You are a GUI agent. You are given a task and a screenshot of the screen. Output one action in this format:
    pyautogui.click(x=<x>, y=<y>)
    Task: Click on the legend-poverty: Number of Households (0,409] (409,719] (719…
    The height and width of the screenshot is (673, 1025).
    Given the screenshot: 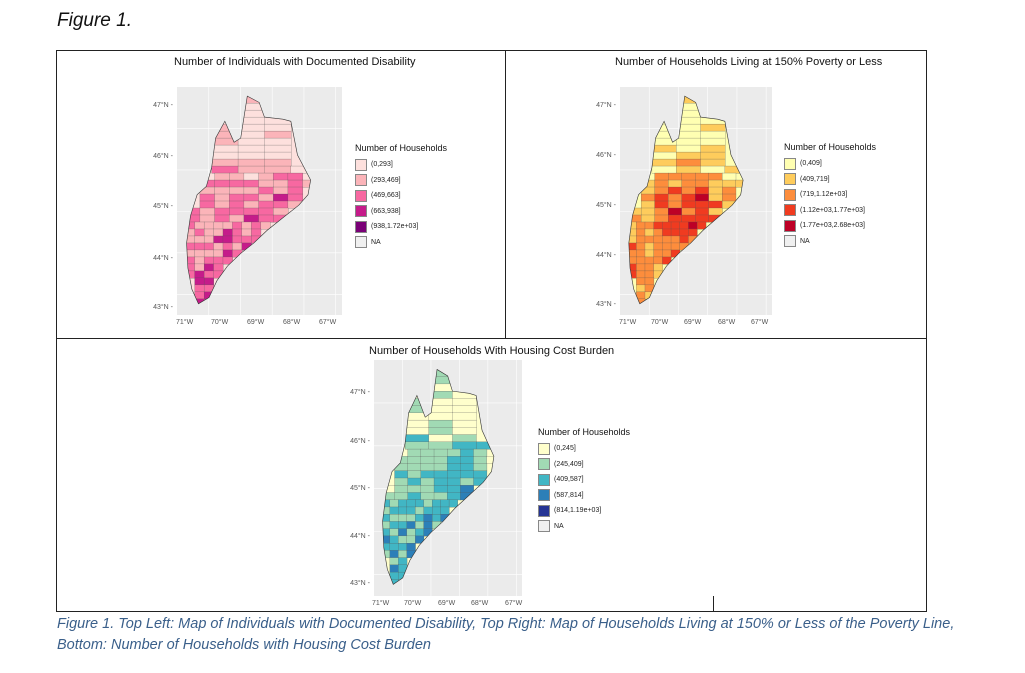 What is the action you would take?
    pyautogui.click(x=830, y=195)
    